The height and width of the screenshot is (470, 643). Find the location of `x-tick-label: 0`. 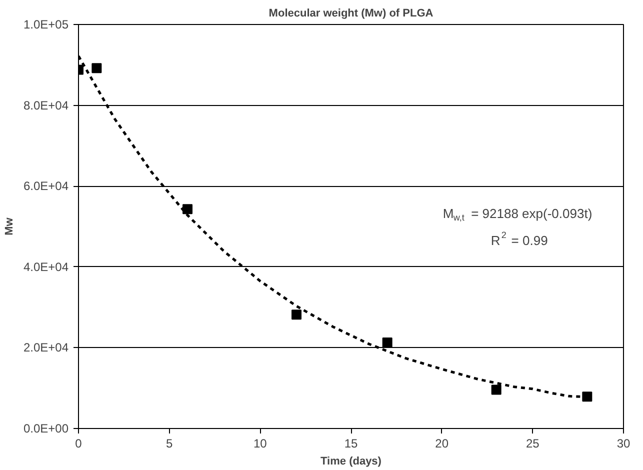

x-tick-label: 0 is located at coordinates (78, 443).